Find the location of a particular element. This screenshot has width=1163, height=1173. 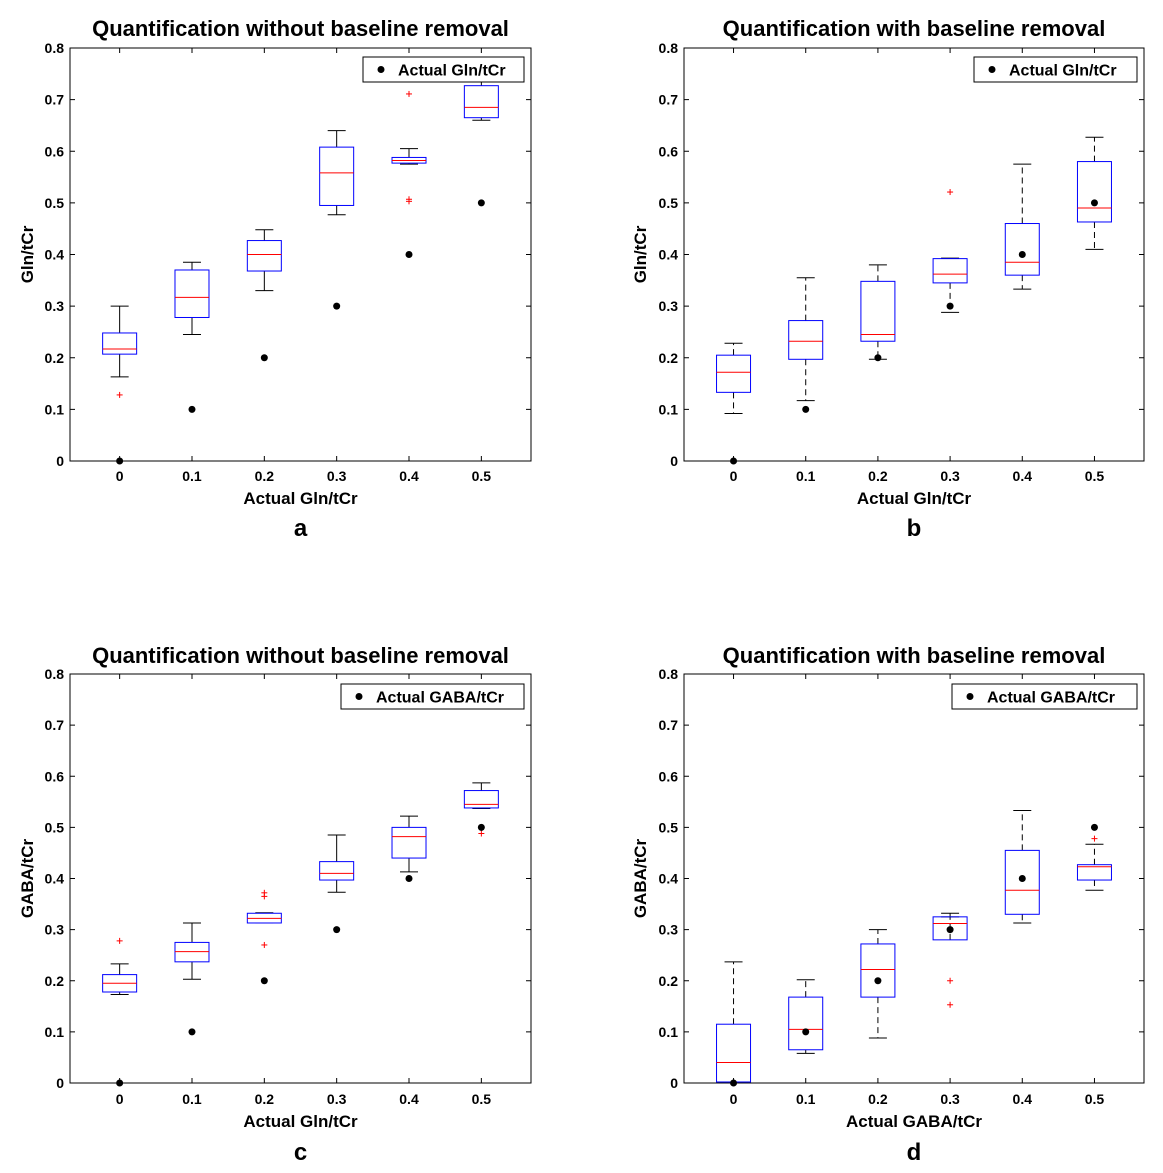

legend-label: Actual Gln/tCr is located at coordinates (1063, 71).